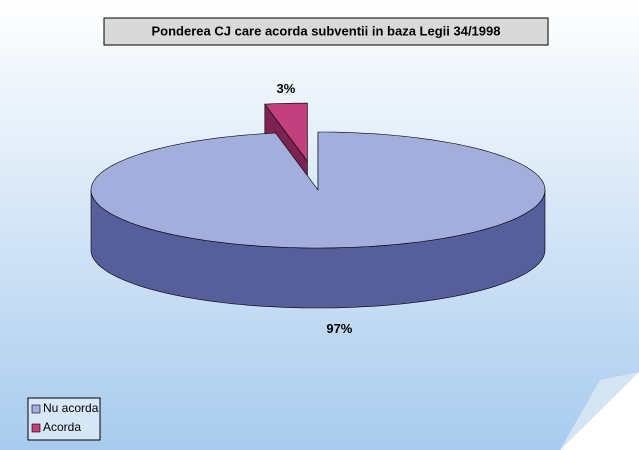 The width and height of the screenshot is (639, 450). Describe the element at coordinates (339, 328) in the screenshot. I see `data-label: 97%` at that location.